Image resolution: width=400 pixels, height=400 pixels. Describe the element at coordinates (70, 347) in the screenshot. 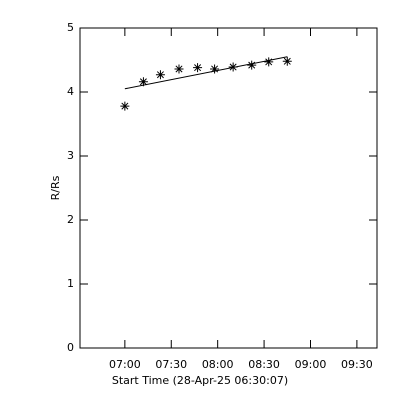

I see `y-tick-label: 0` at that location.